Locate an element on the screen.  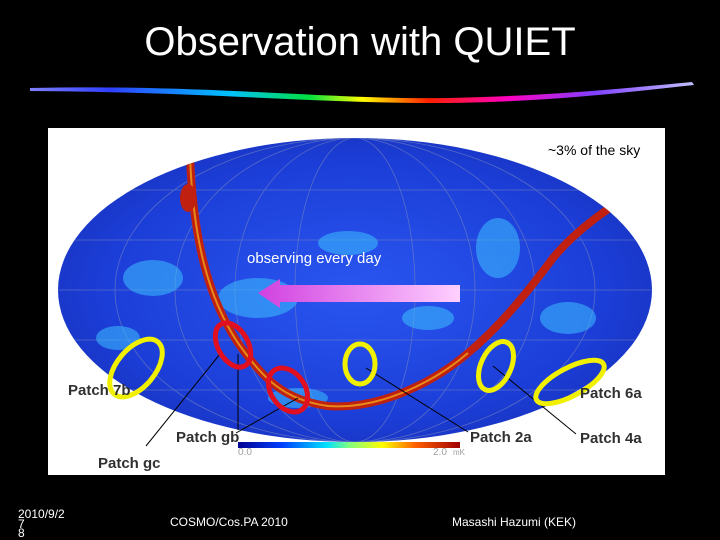
footer-author: Masashi Hazumi (KEK) is located at coordinates (514, 522).